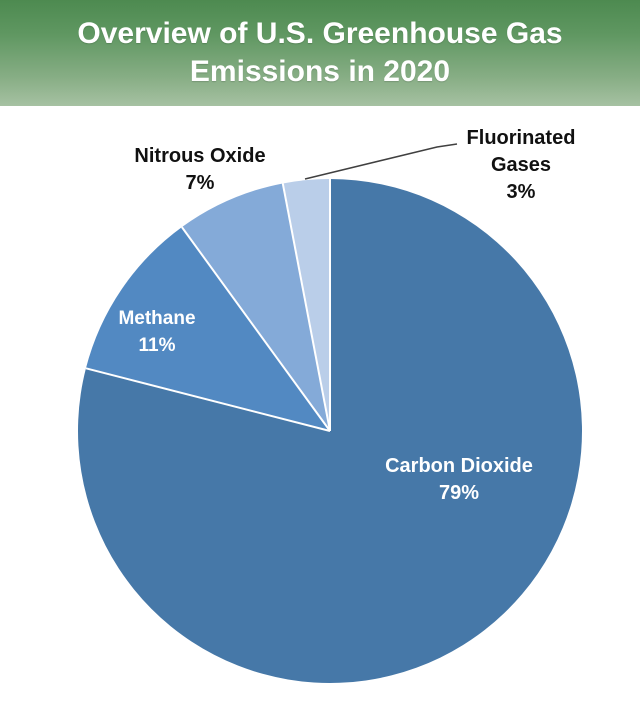 This screenshot has height=702, width=640. I want to click on label-nitrous-oxide-name: Nitrous Oxide, so click(200, 156).